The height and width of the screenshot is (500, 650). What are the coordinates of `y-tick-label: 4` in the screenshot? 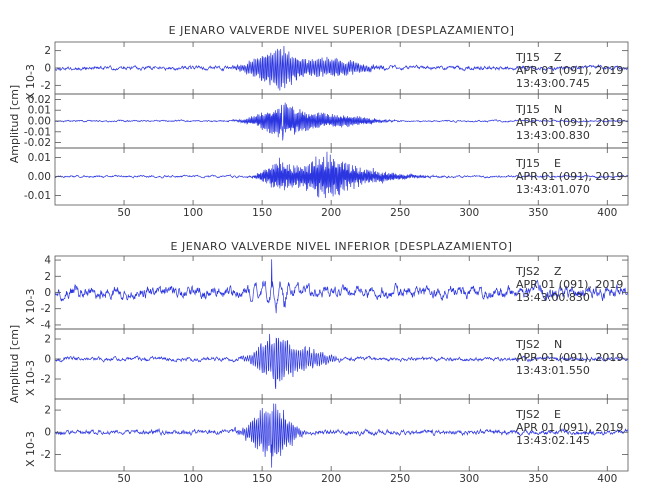 It's located at (47, 261).